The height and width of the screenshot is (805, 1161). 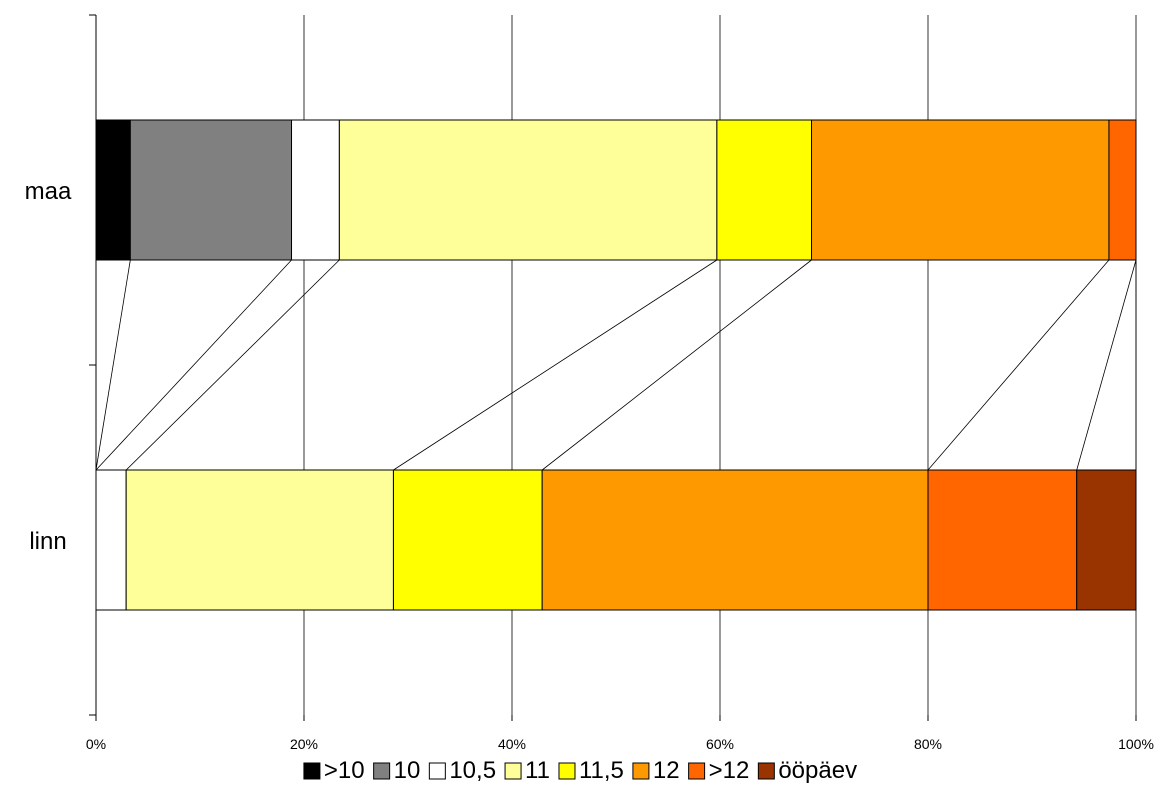 I want to click on x-tick-label: 0%, so click(x=96, y=744).